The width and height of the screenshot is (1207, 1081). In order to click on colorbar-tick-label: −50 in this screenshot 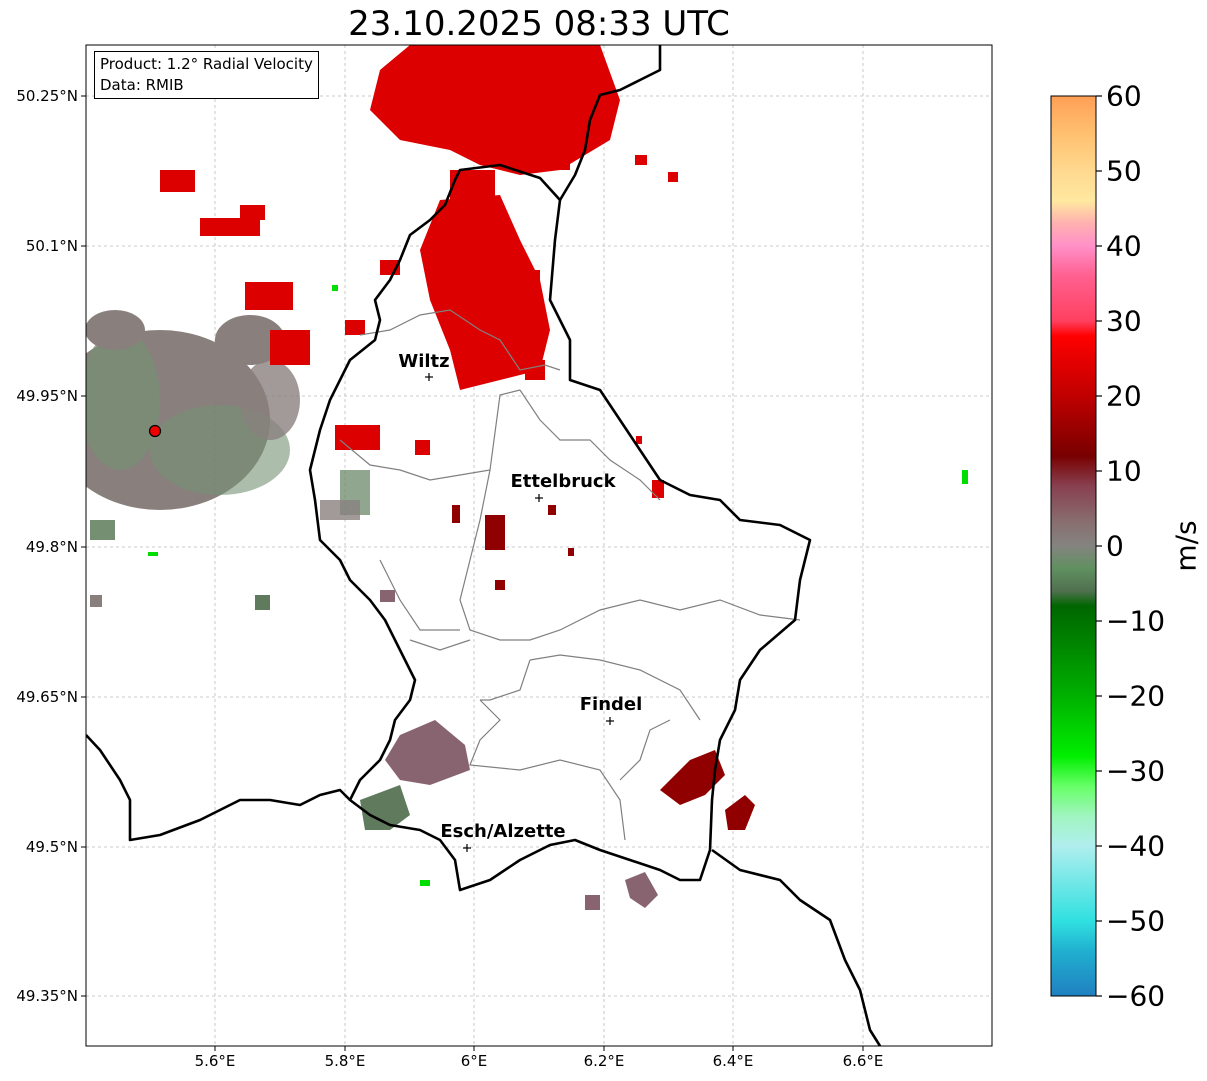, I will do `click(1136, 921)`.